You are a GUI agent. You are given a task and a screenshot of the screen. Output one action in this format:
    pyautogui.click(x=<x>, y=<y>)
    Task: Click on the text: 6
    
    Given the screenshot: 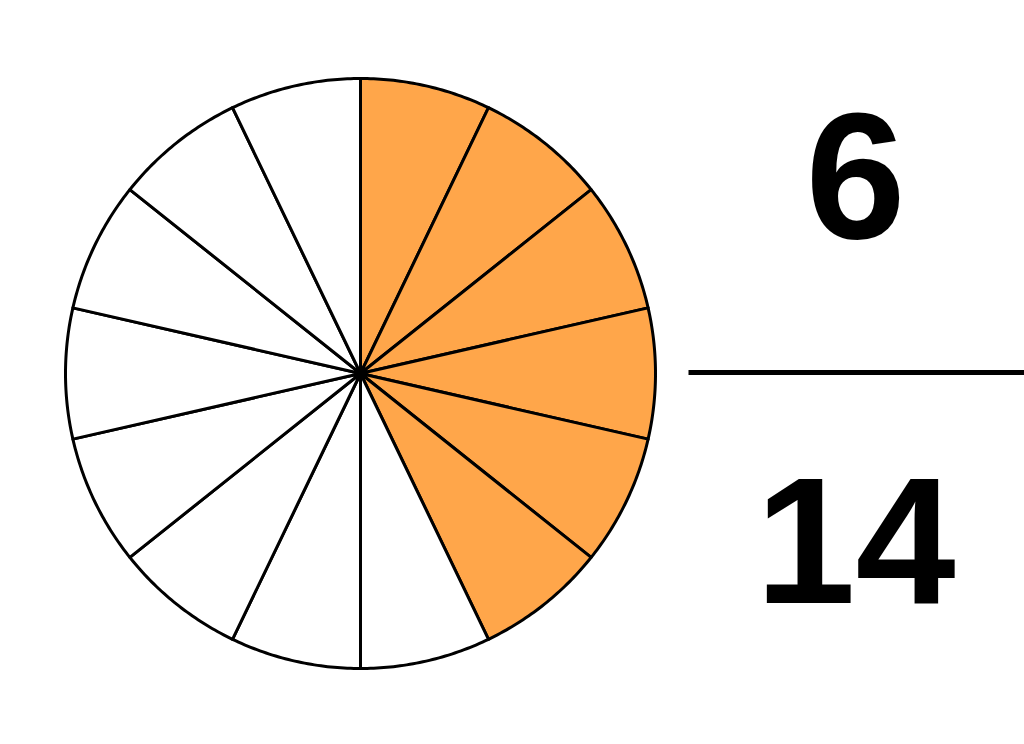 What is the action you would take?
    pyautogui.click(x=855, y=175)
    